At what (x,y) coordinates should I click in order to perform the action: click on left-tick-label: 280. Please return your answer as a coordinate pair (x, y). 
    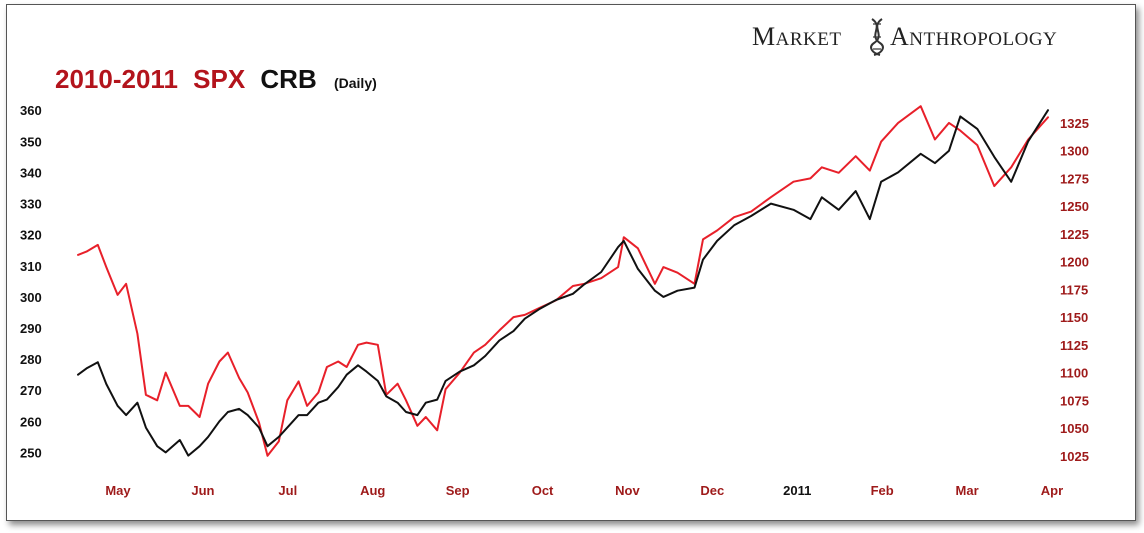
    Looking at the image, I should click on (31, 359).